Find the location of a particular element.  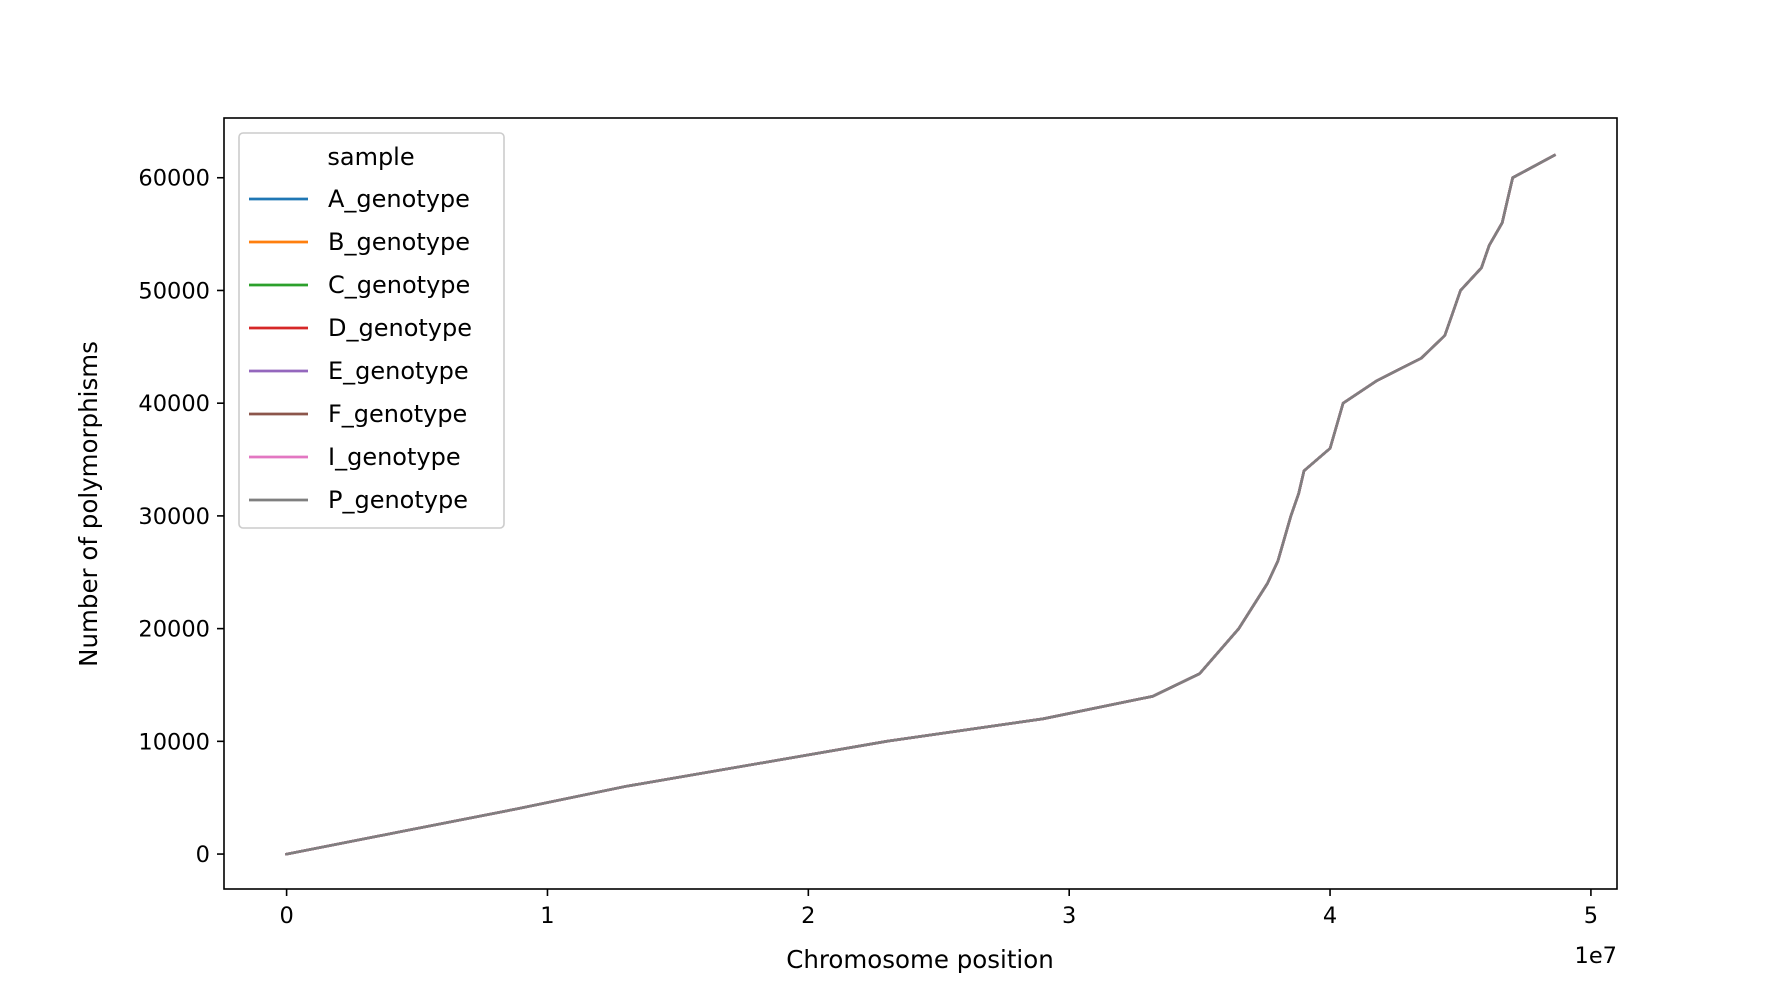

x-axis-offset-label: 1e7 is located at coordinates (1596, 956).